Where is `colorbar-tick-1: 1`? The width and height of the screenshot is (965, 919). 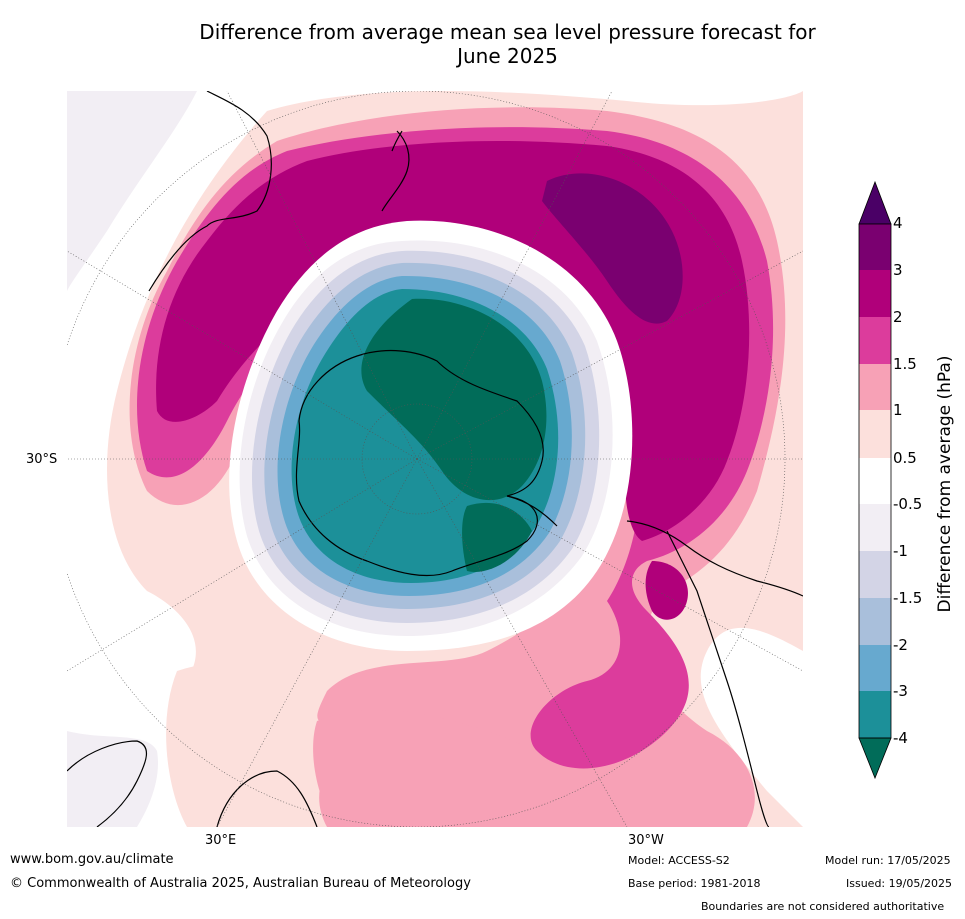
colorbar-tick-1: 1 is located at coordinates (898, 410).